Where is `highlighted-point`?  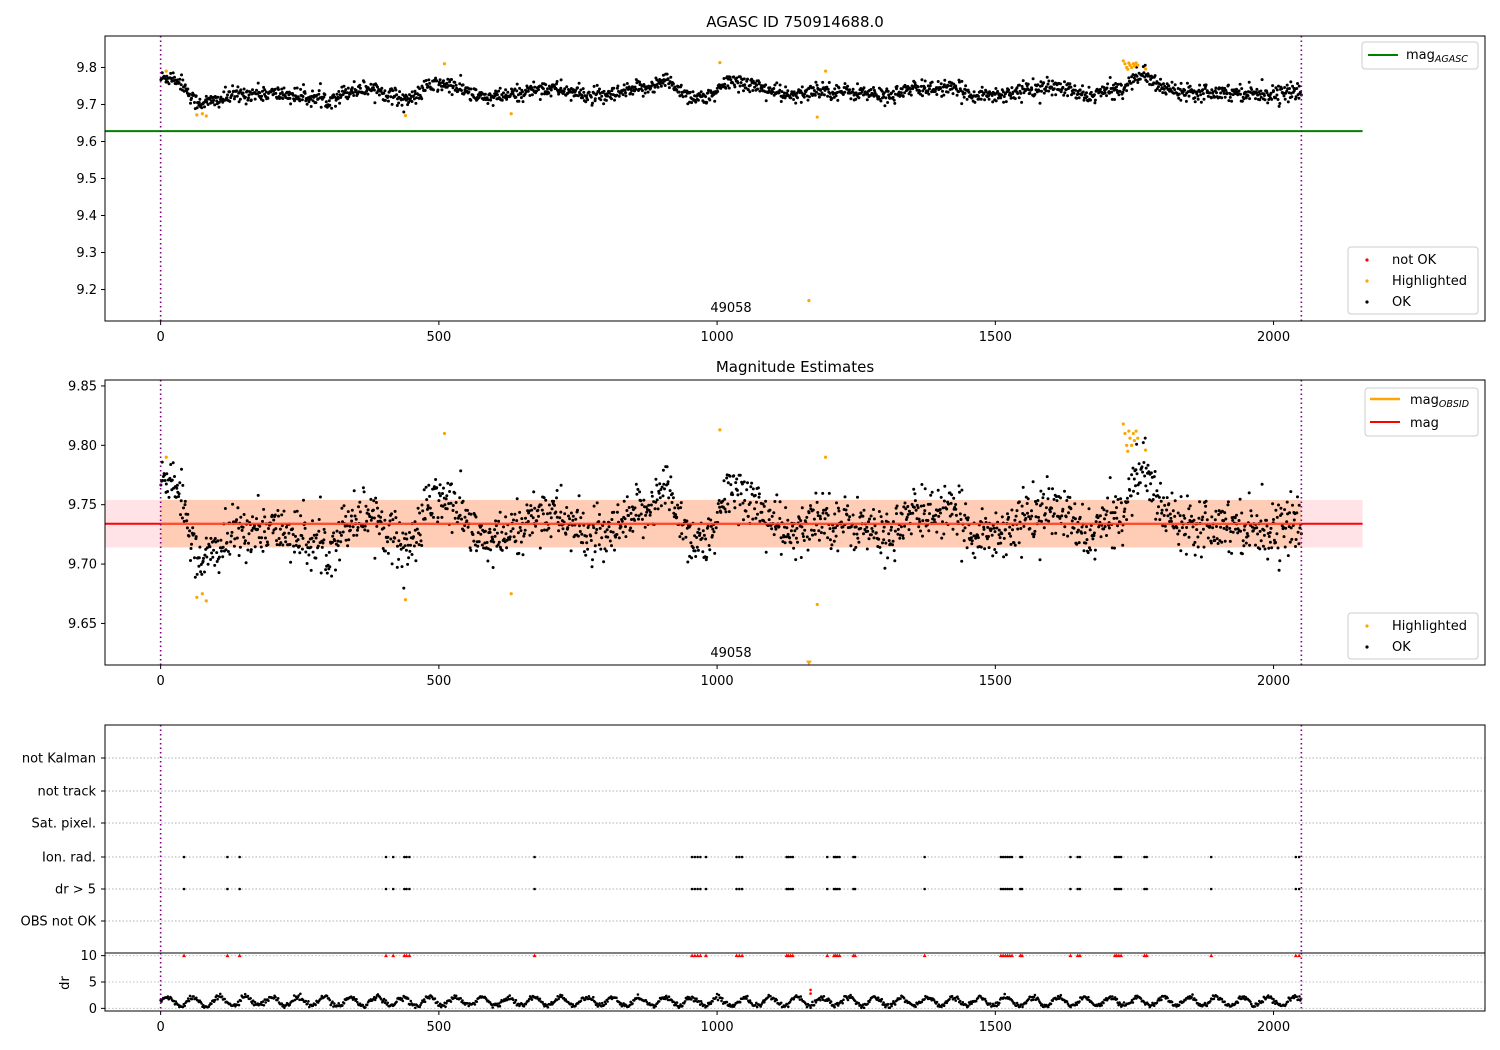
highlighted-point is located at coordinates (1125, 64).